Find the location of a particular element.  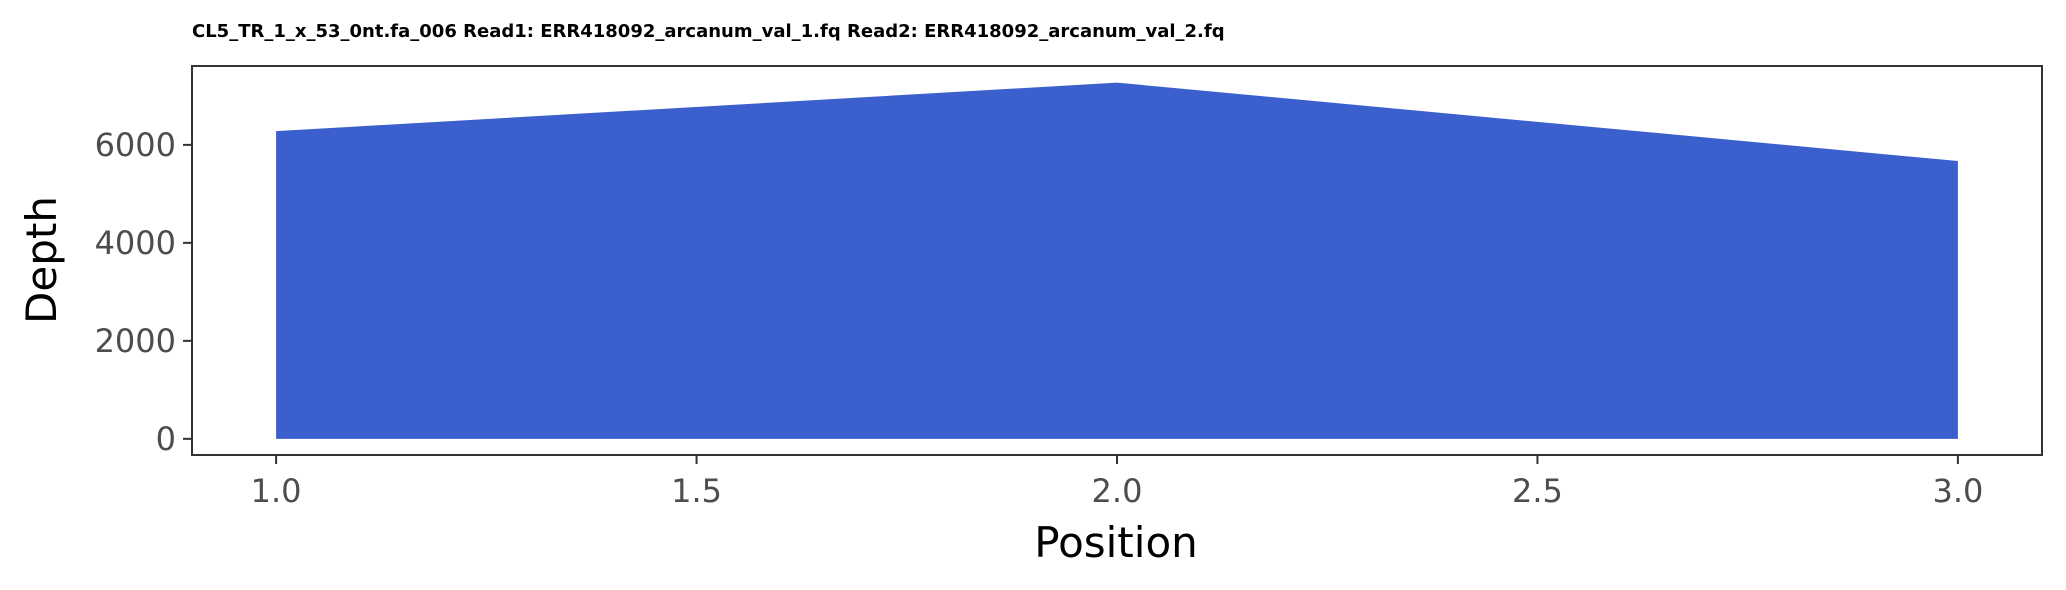

x-tick-label: 1.0 is located at coordinates (276, 491).